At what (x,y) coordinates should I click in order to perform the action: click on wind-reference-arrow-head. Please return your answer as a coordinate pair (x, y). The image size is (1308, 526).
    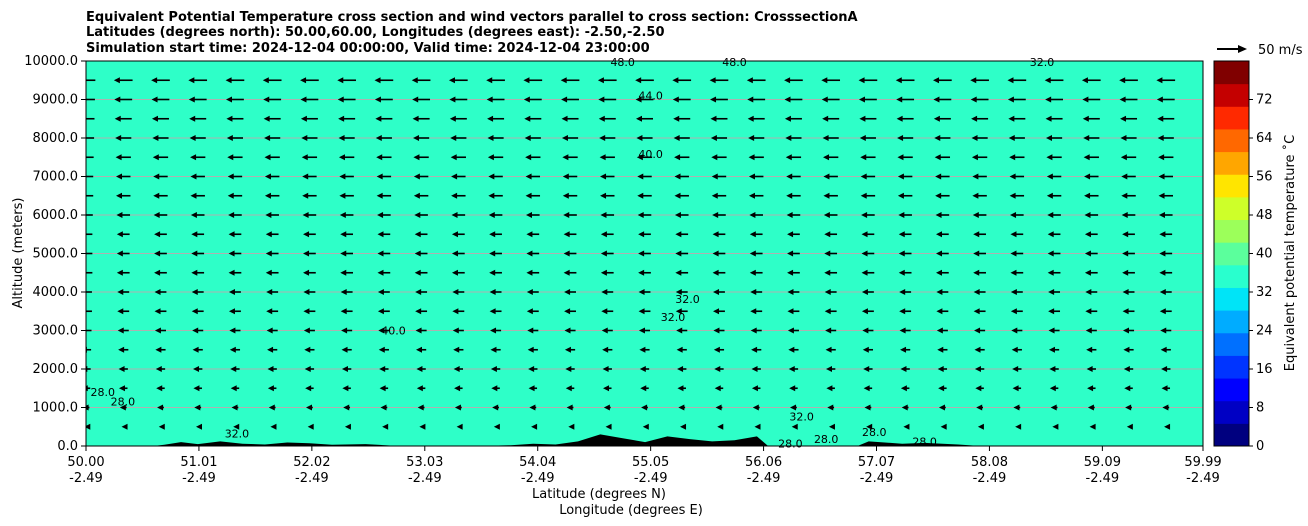
    Looking at the image, I should click on (1242, 49).